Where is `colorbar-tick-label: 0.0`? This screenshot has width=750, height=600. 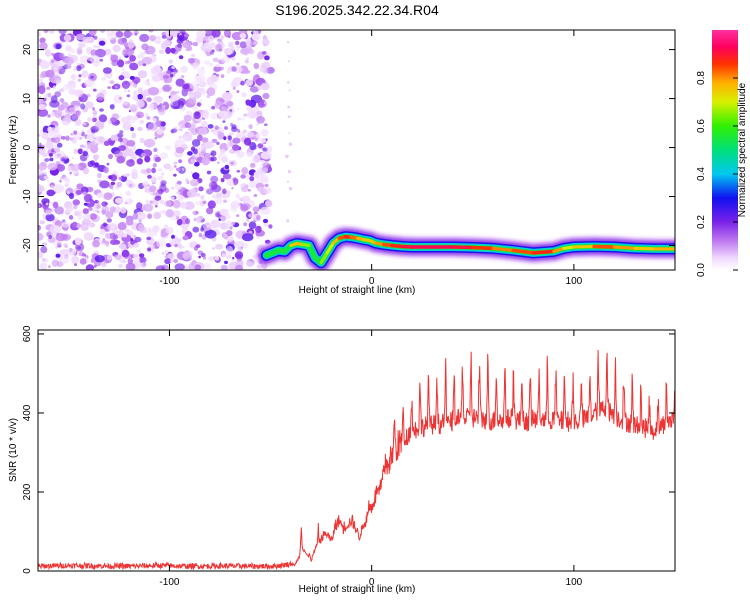 colorbar-tick-label: 0.0 is located at coordinates (701, 270).